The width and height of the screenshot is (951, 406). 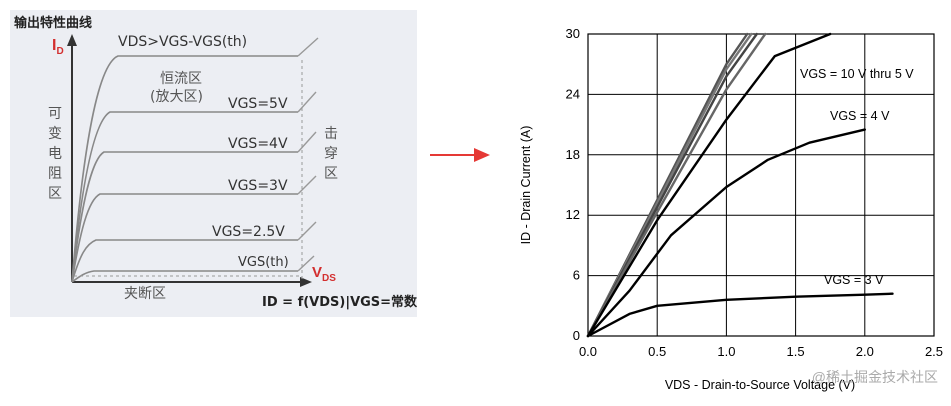 I want to click on left-curve-vgs-2-5v, so click(x=184, y=261).